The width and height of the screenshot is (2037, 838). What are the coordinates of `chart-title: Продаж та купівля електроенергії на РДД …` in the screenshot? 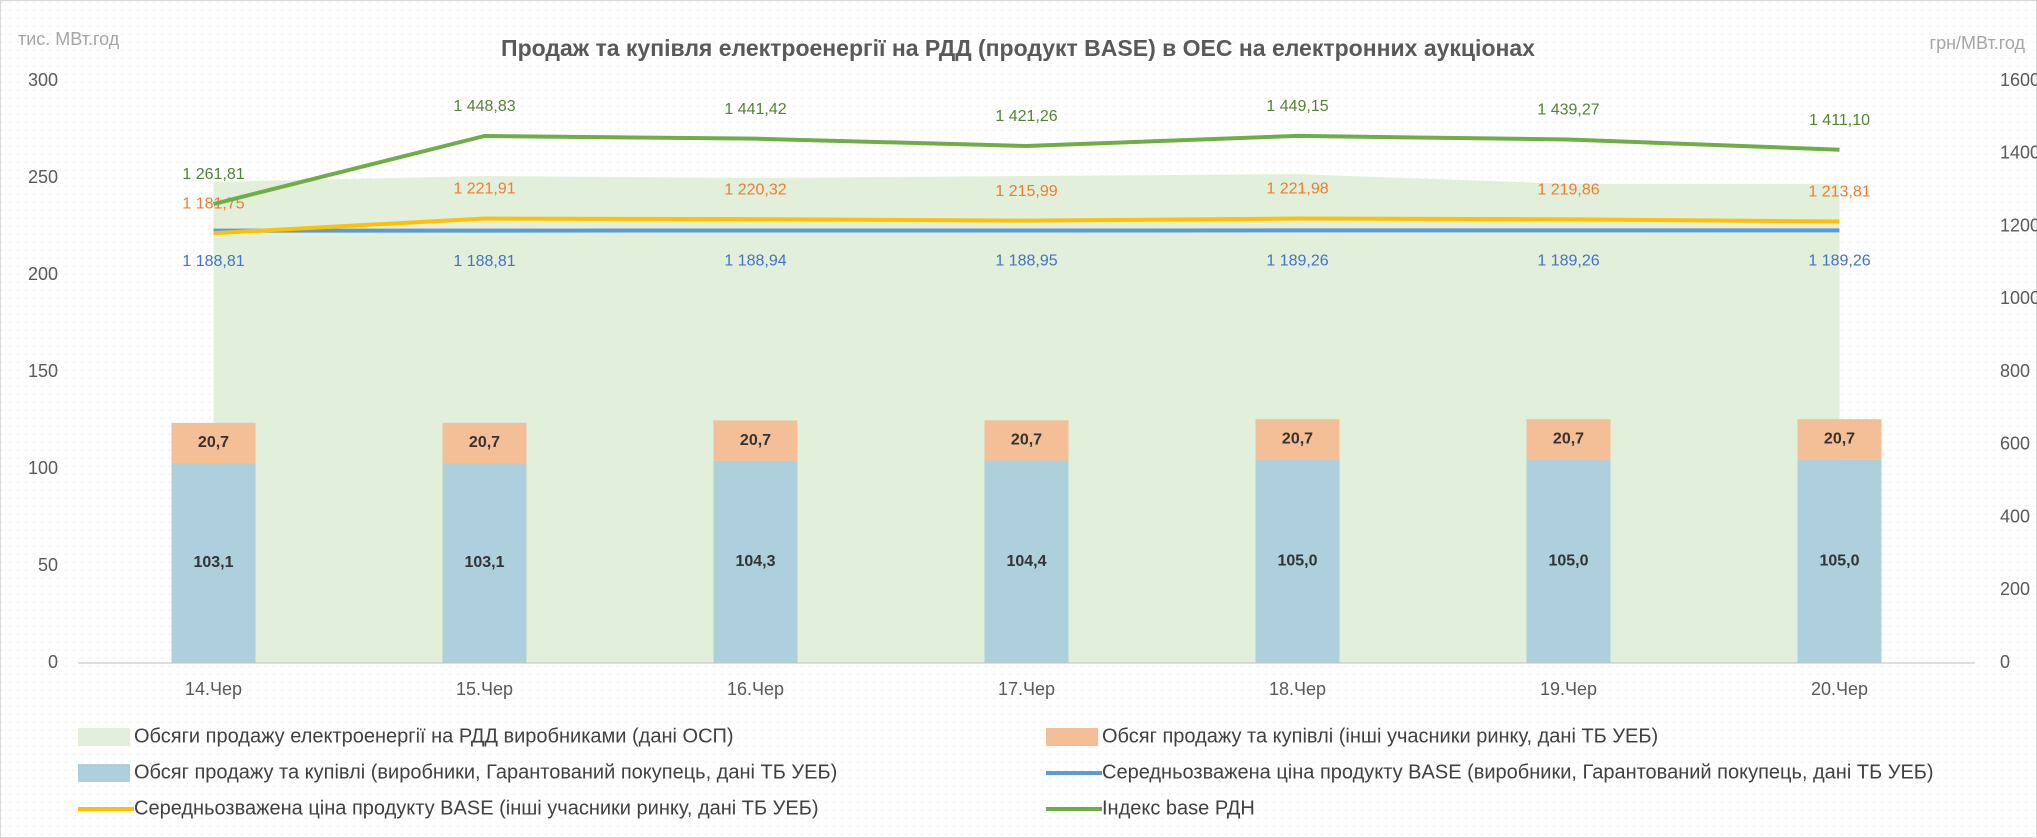 It's located at (1018, 48).